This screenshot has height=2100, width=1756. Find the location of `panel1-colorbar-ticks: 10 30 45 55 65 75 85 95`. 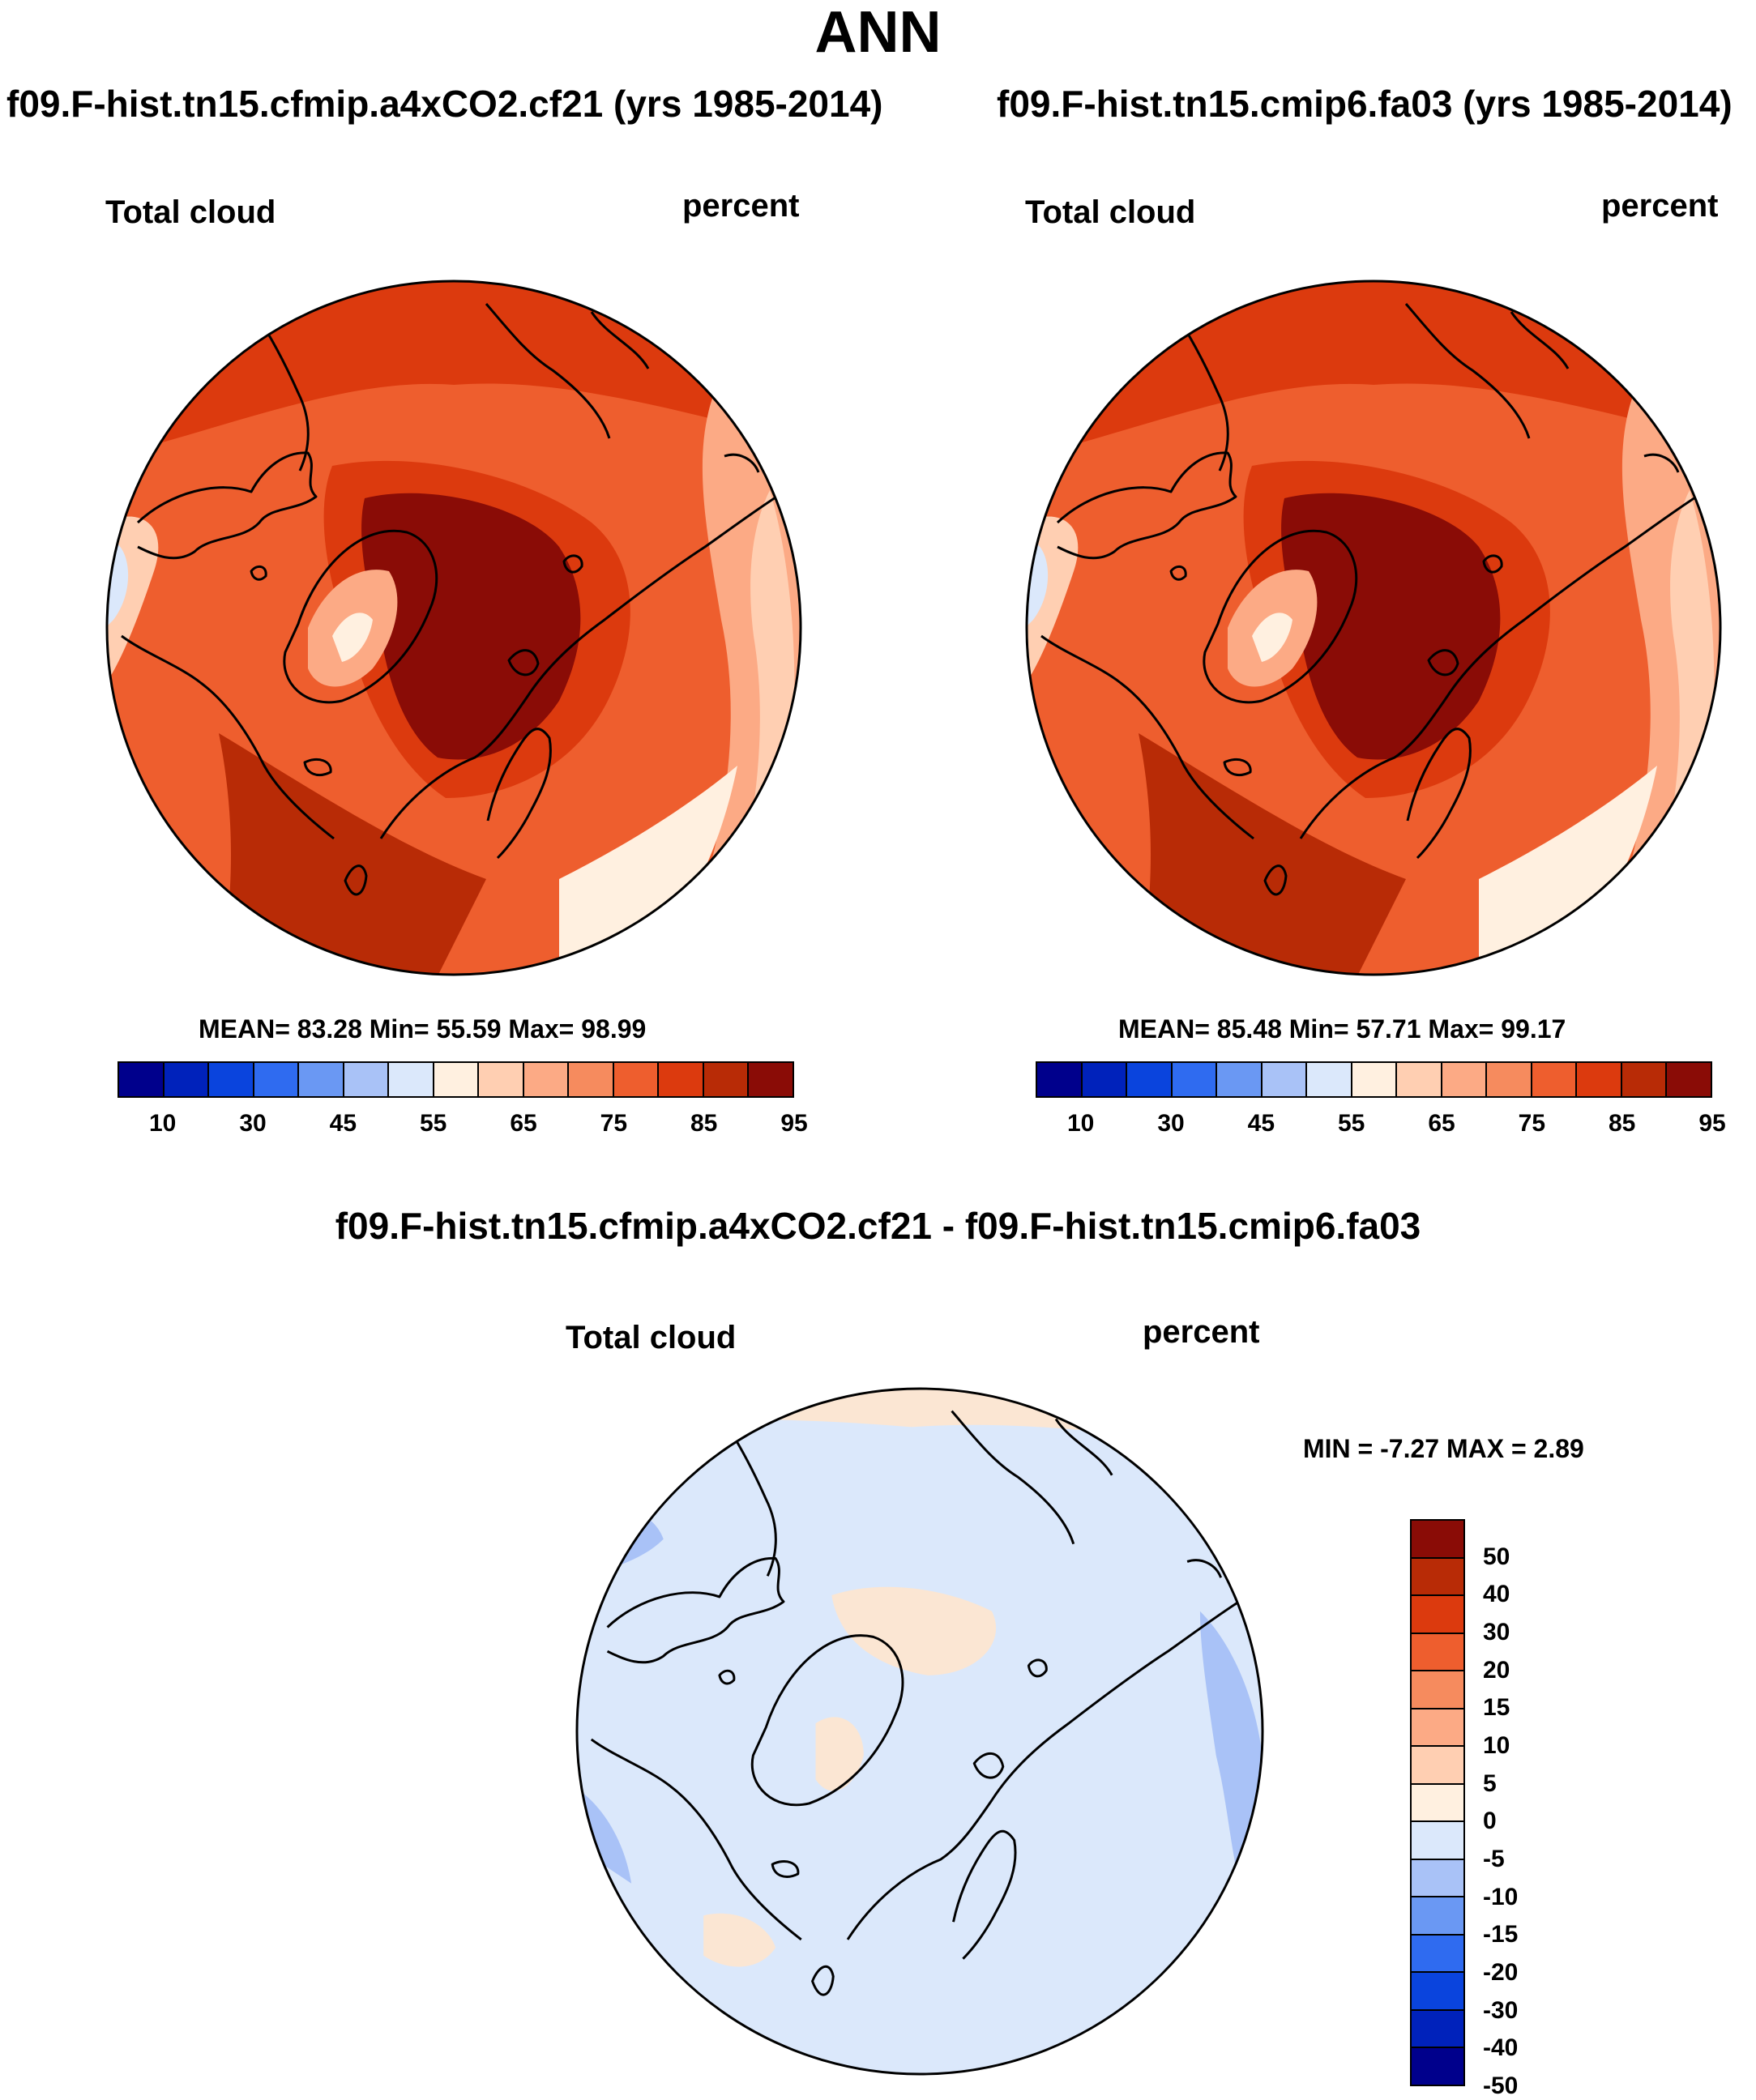

panel1-colorbar-ticks: 10 30 45 55 65 75 85 95 is located at coordinates (462, 1126).